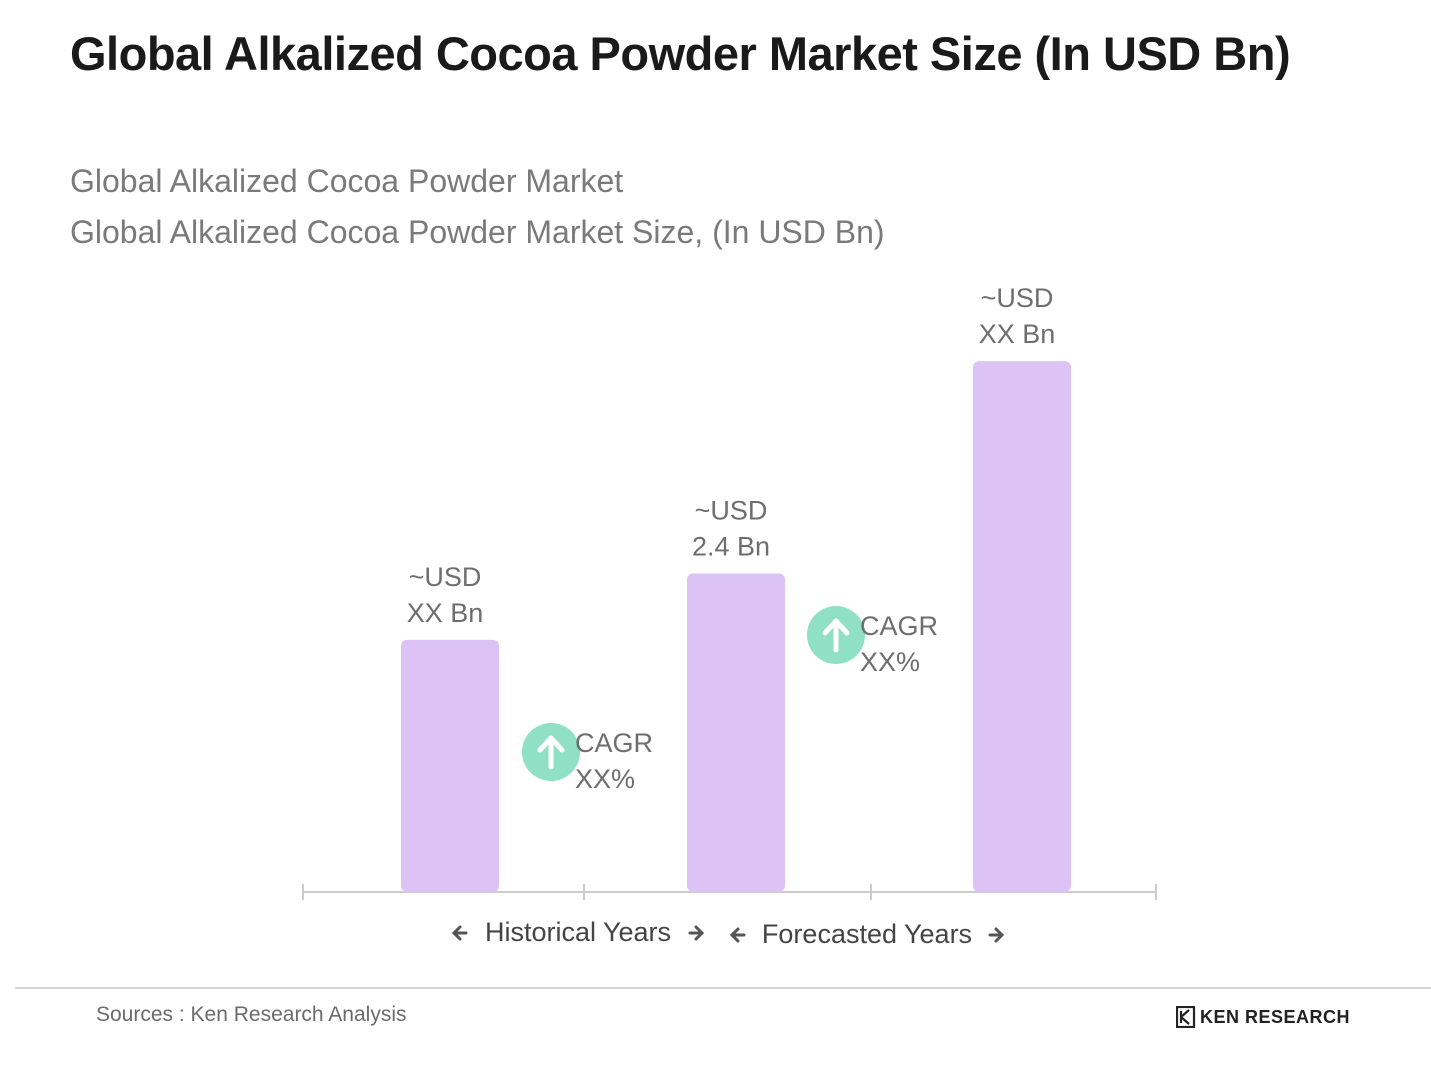 Image resolution: width=1431 pixels, height=1073 pixels. I want to click on bar-label-2-line2: XX Bn, so click(1017, 334).